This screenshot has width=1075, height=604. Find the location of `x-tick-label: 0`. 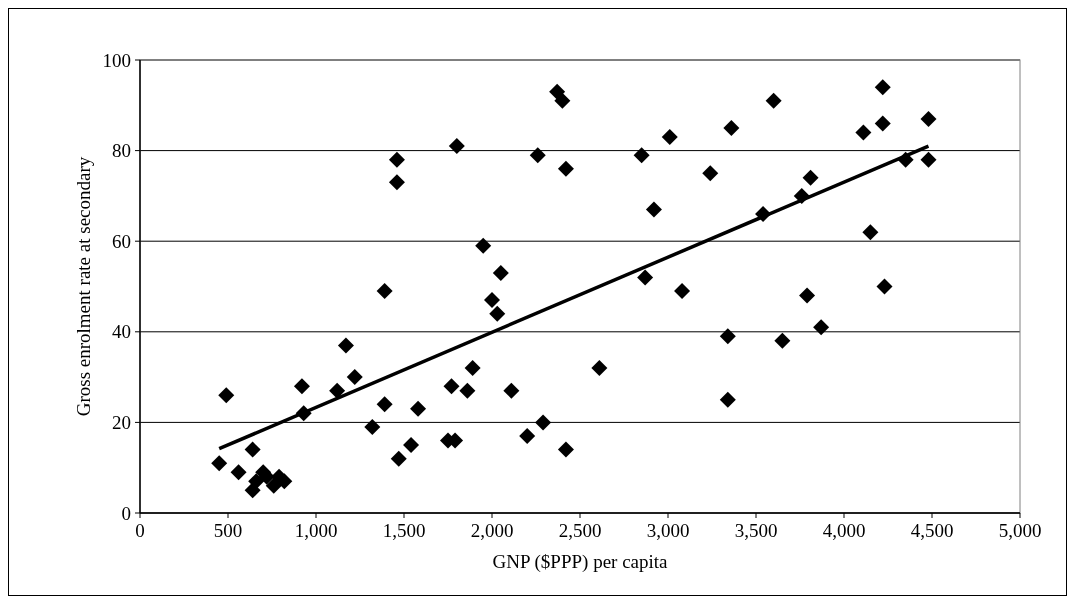

x-tick-label: 0 is located at coordinates (140, 530).